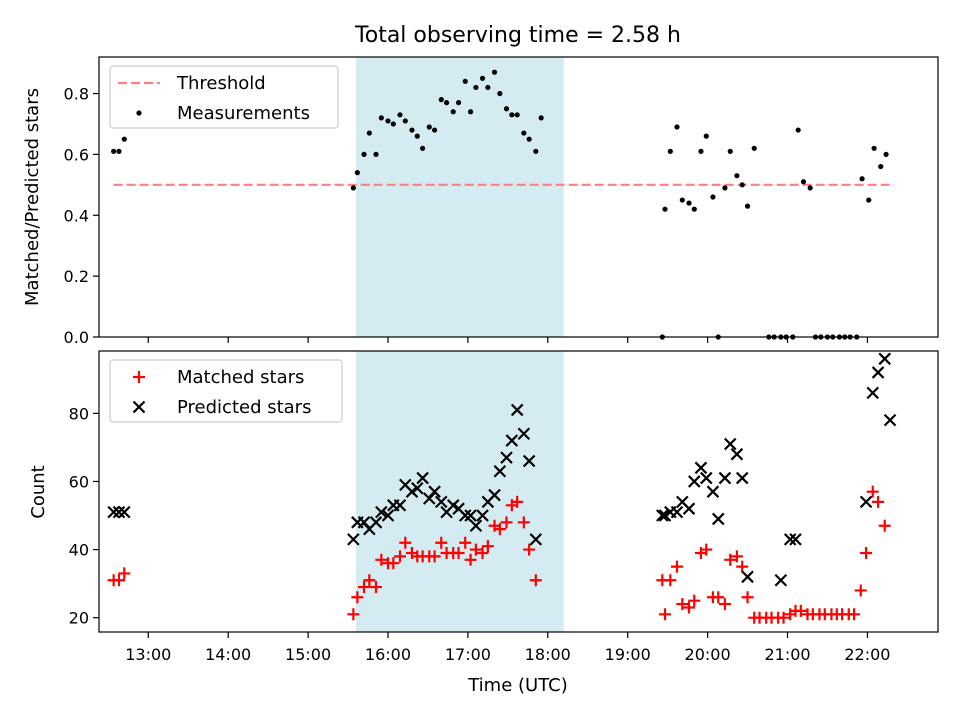 This screenshot has width=960, height=724. Describe the element at coordinates (460, 491) in the screenshot. I see `observing-interval-shade` at that location.